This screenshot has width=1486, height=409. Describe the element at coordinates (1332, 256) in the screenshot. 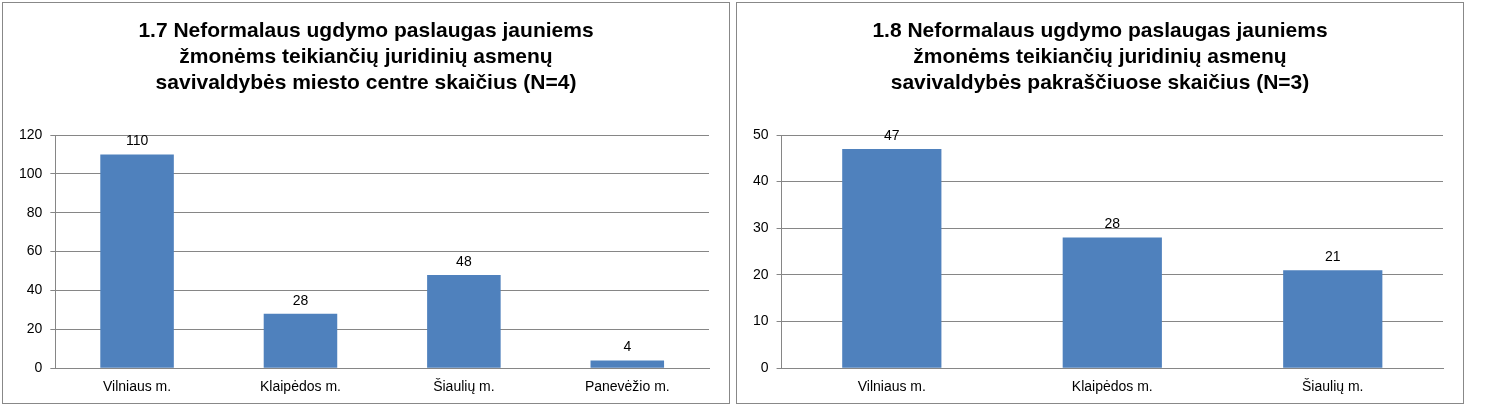

I see `data-label: 21` at that location.